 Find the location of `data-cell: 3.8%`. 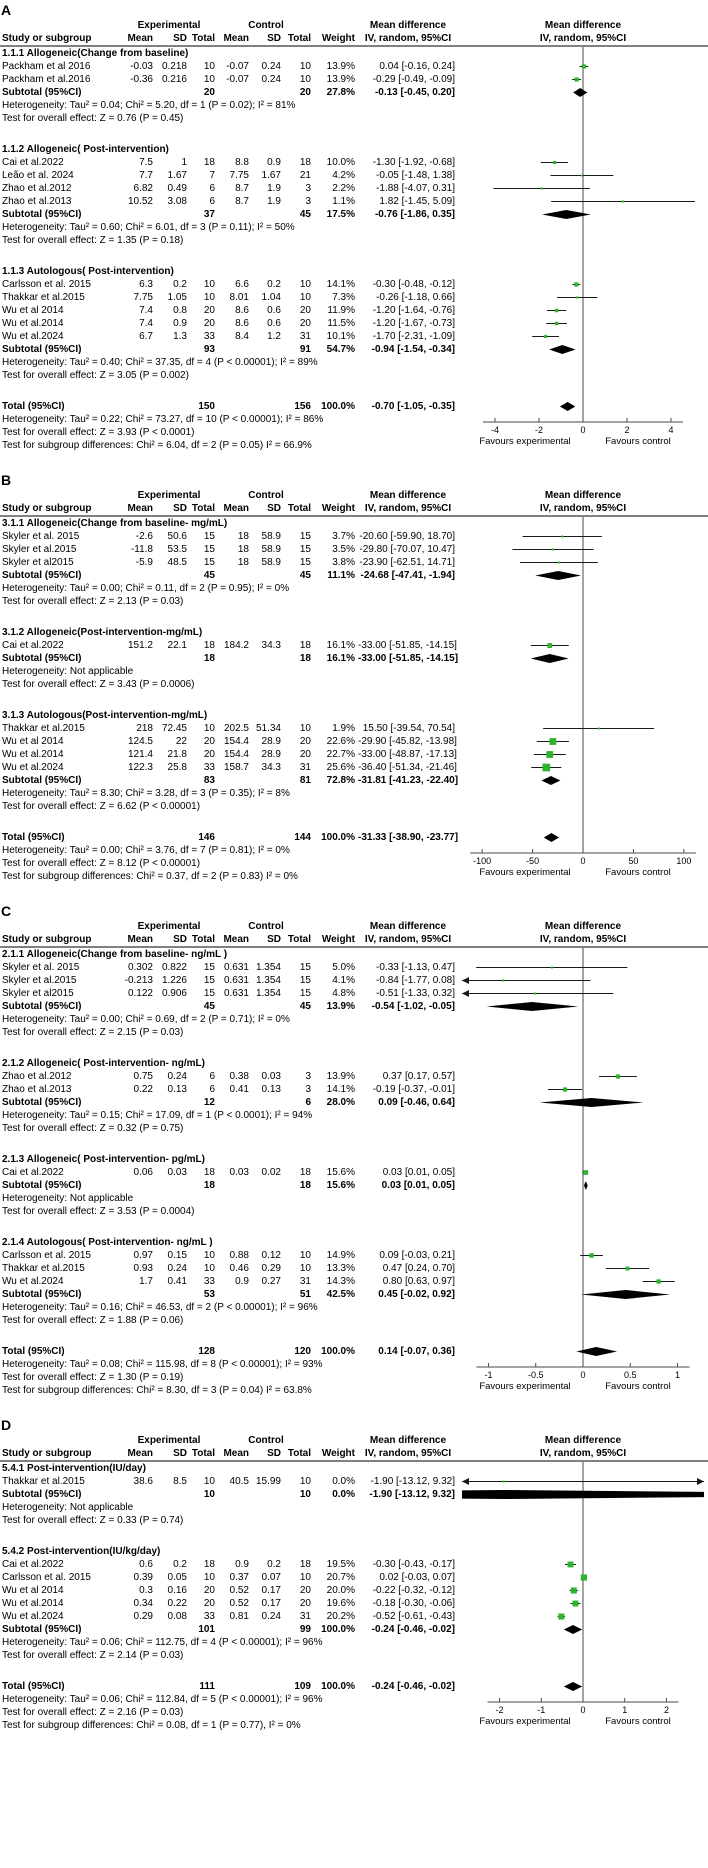

data-cell: 3.8% is located at coordinates (343, 562).